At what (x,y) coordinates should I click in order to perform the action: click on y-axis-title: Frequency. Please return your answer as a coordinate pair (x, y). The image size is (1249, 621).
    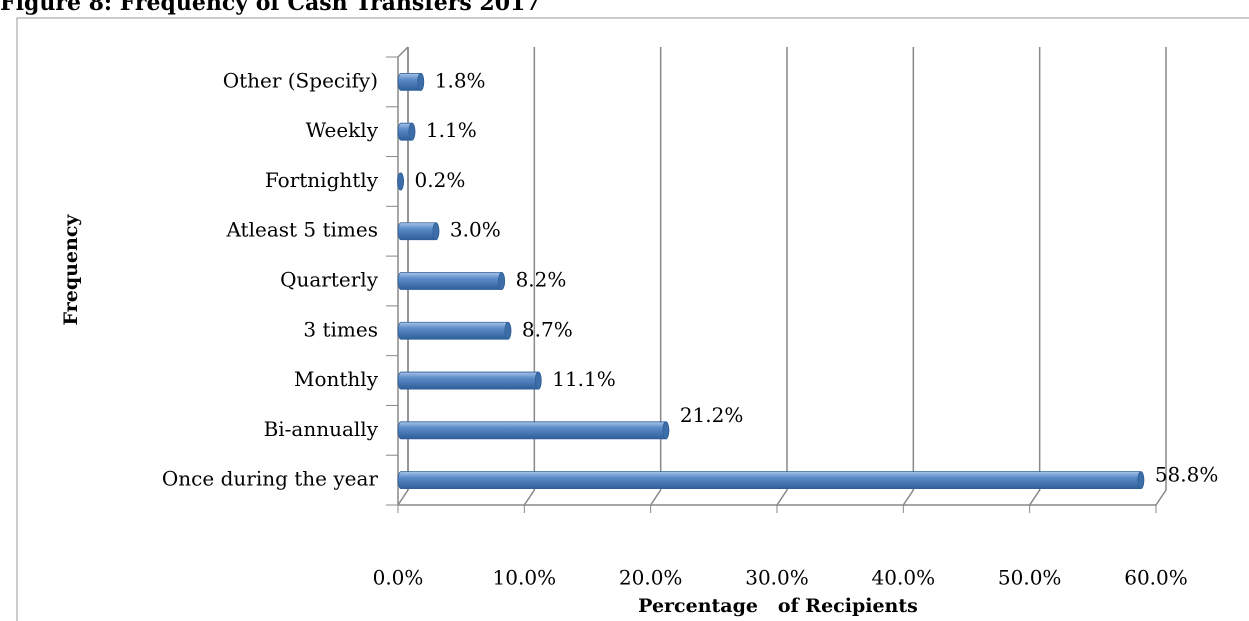
    Looking at the image, I should click on (71, 270).